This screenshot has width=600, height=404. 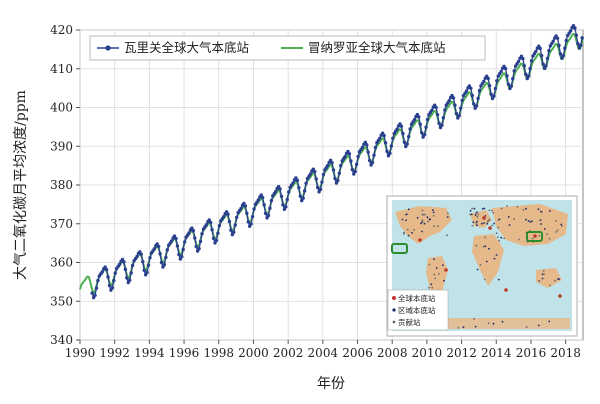 What do you see at coordinates (565, 353) in the screenshot?
I see `x-tick-label: 2018` at bounding box center [565, 353].